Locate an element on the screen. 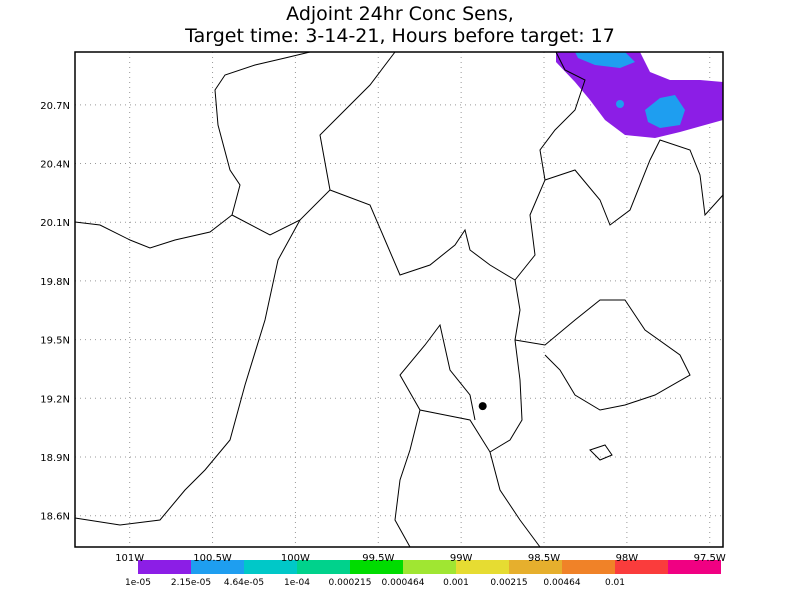 The image size is (800, 604). colorbar-label: 0.000215 is located at coordinates (350, 583).